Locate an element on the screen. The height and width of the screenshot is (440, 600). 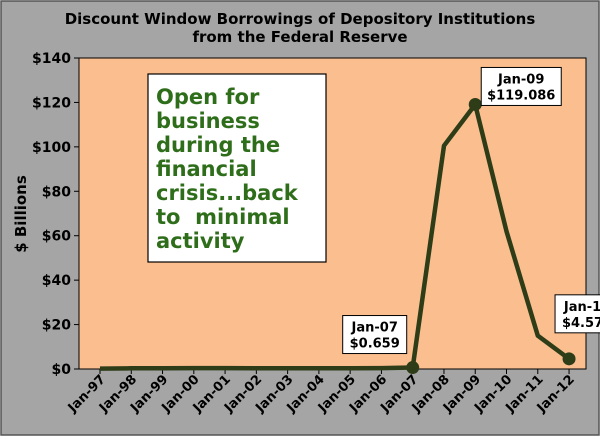
y-tick-label: $60 is located at coordinates (56, 237).